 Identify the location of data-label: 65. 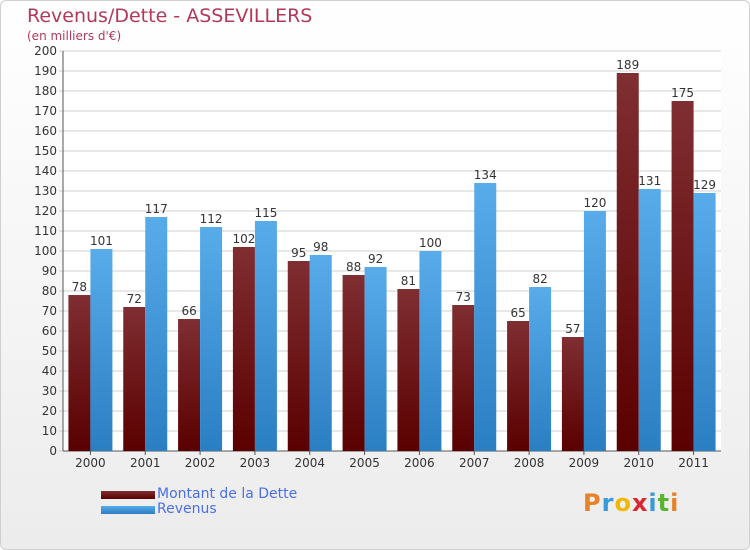
(517, 313).